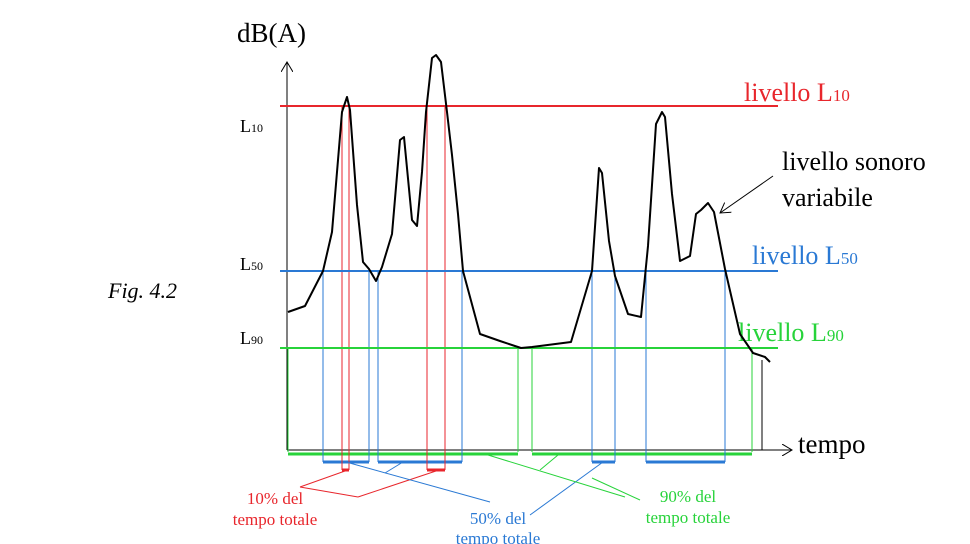 Image resolution: width=970 pixels, height=544 pixels. What do you see at coordinates (520, 400) in the screenshot?
I see `l90-projections` at bounding box center [520, 400].